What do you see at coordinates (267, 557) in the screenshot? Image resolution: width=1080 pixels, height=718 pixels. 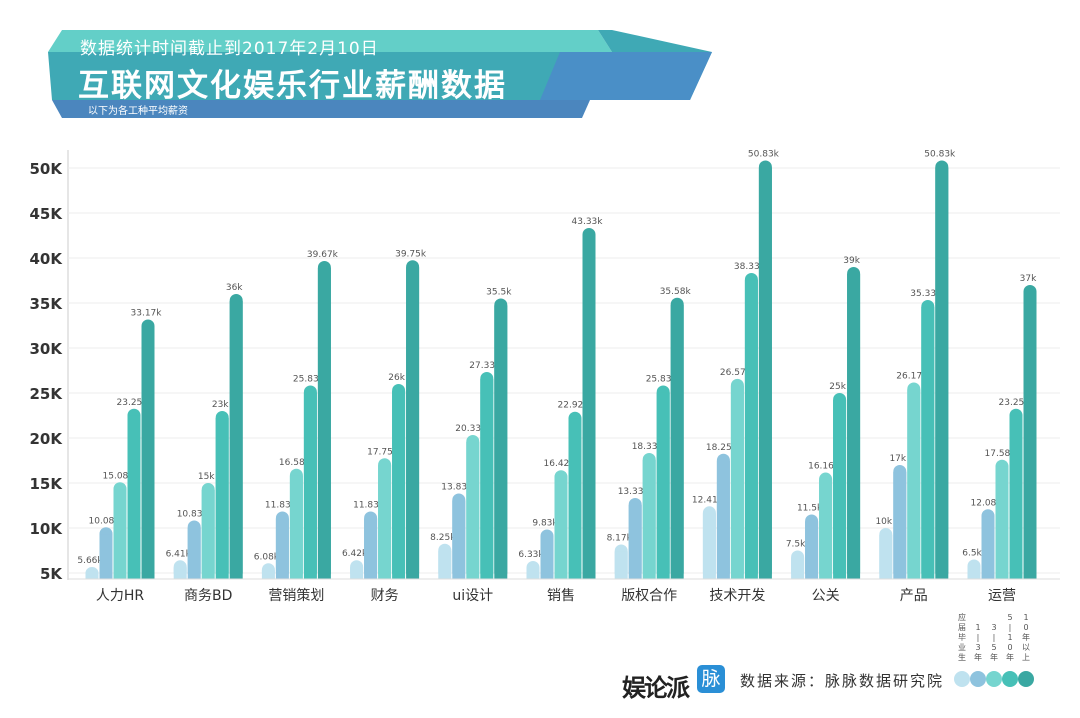 I see `data-label: 6.08k` at bounding box center [267, 557].